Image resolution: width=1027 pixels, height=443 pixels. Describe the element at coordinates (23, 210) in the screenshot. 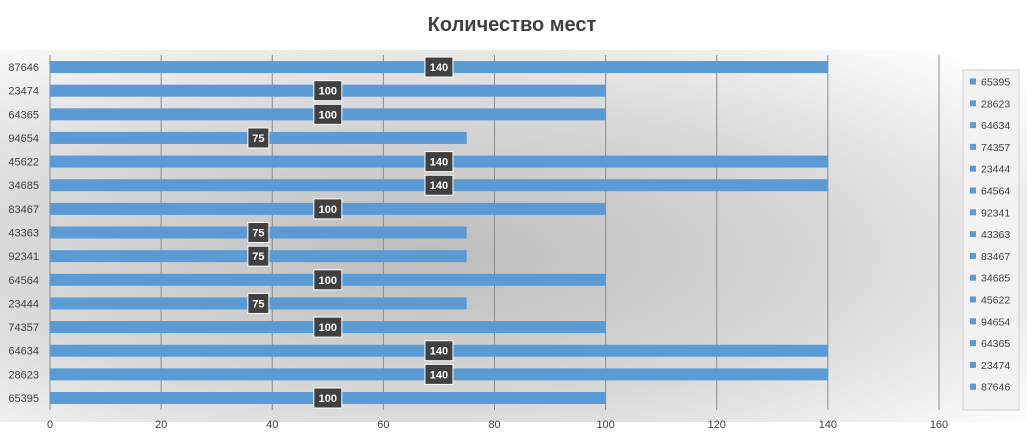

I see `category-label: 83467` at that location.